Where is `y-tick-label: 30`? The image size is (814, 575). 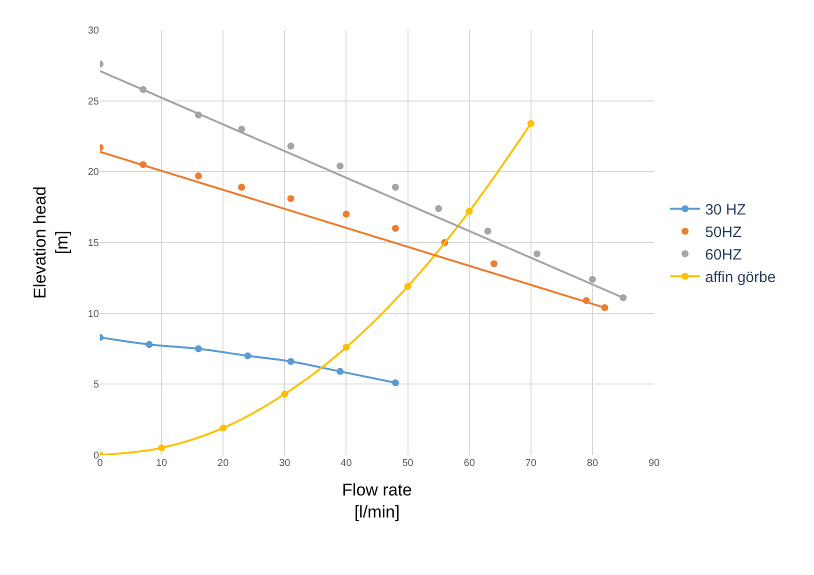 y-tick-label: 30 is located at coordinates (94, 31).